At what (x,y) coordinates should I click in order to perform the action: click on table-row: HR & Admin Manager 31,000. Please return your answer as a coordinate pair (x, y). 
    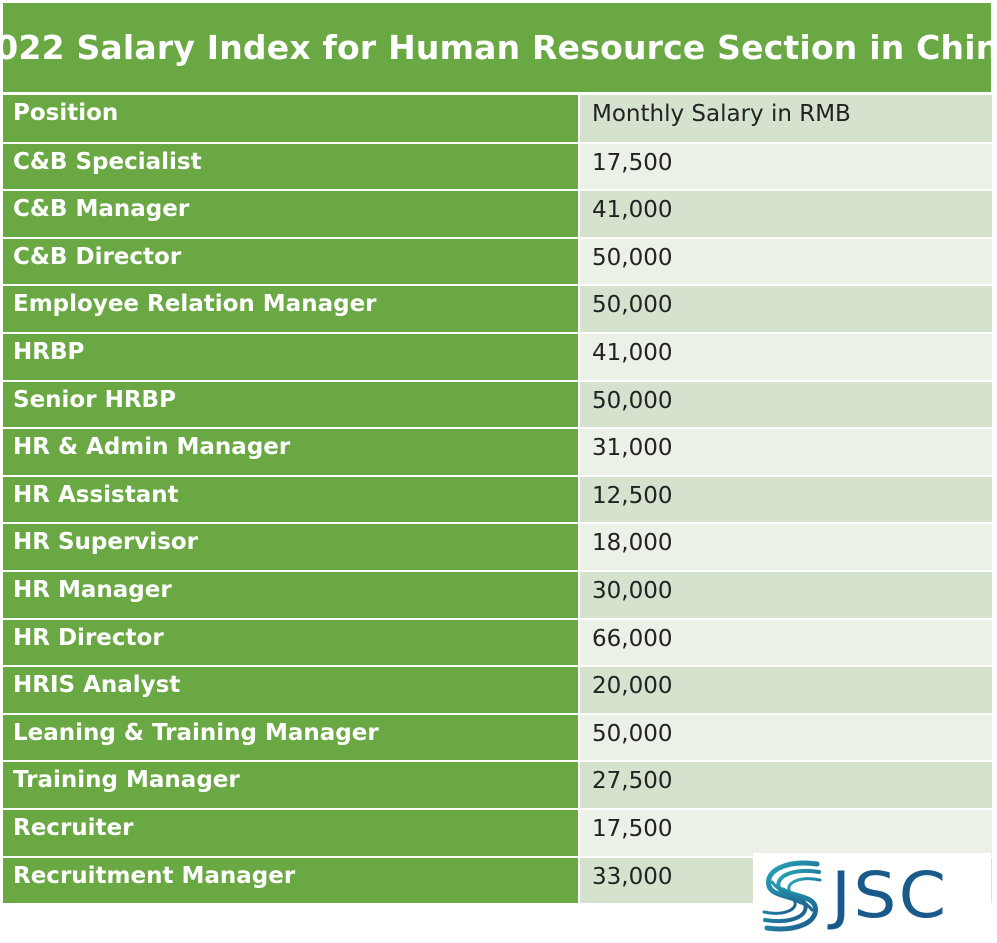
    Looking at the image, I should click on (497, 452).